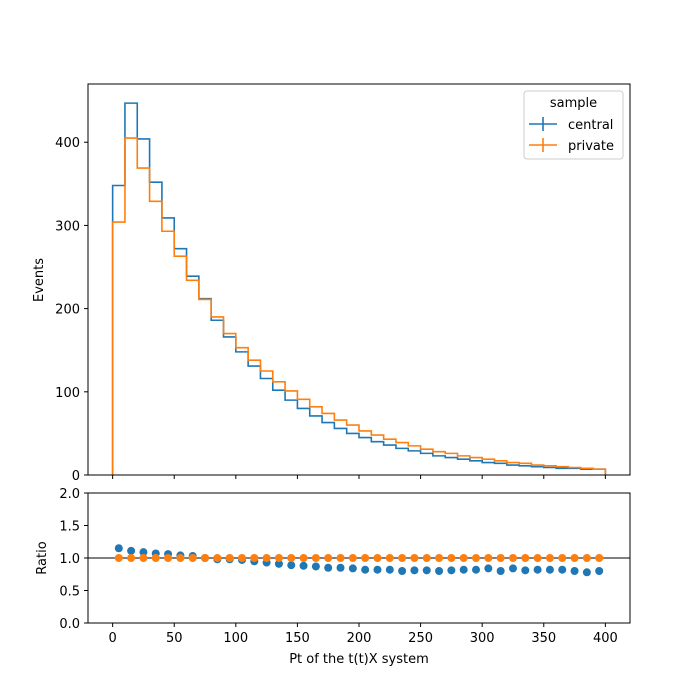 The image size is (700, 700). What do you see at coordinates (39, 280) in the screenshot?
I see `main-y-axis-label: Events` at bounding box center [39, 280].